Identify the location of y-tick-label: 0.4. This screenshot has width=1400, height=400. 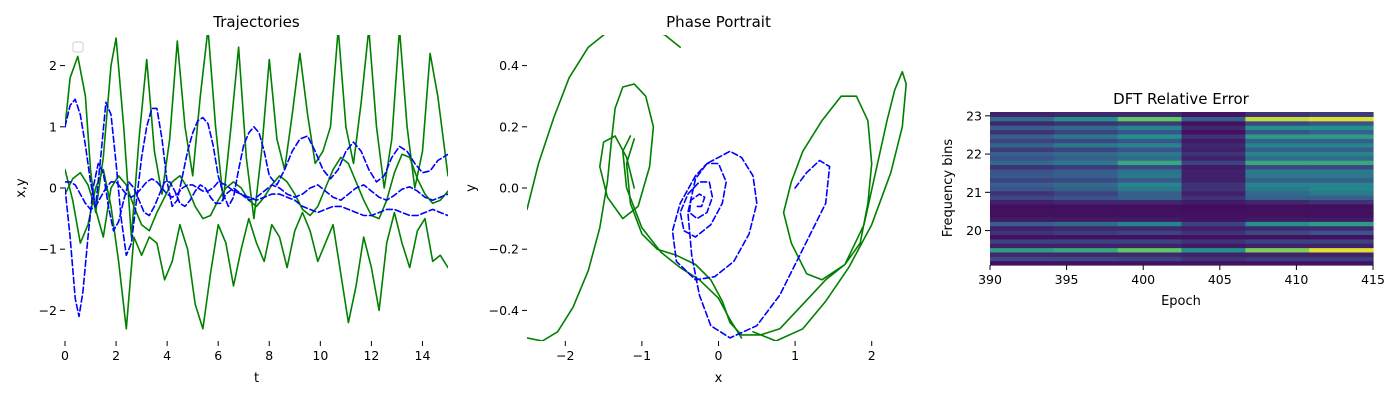
(509, 65).